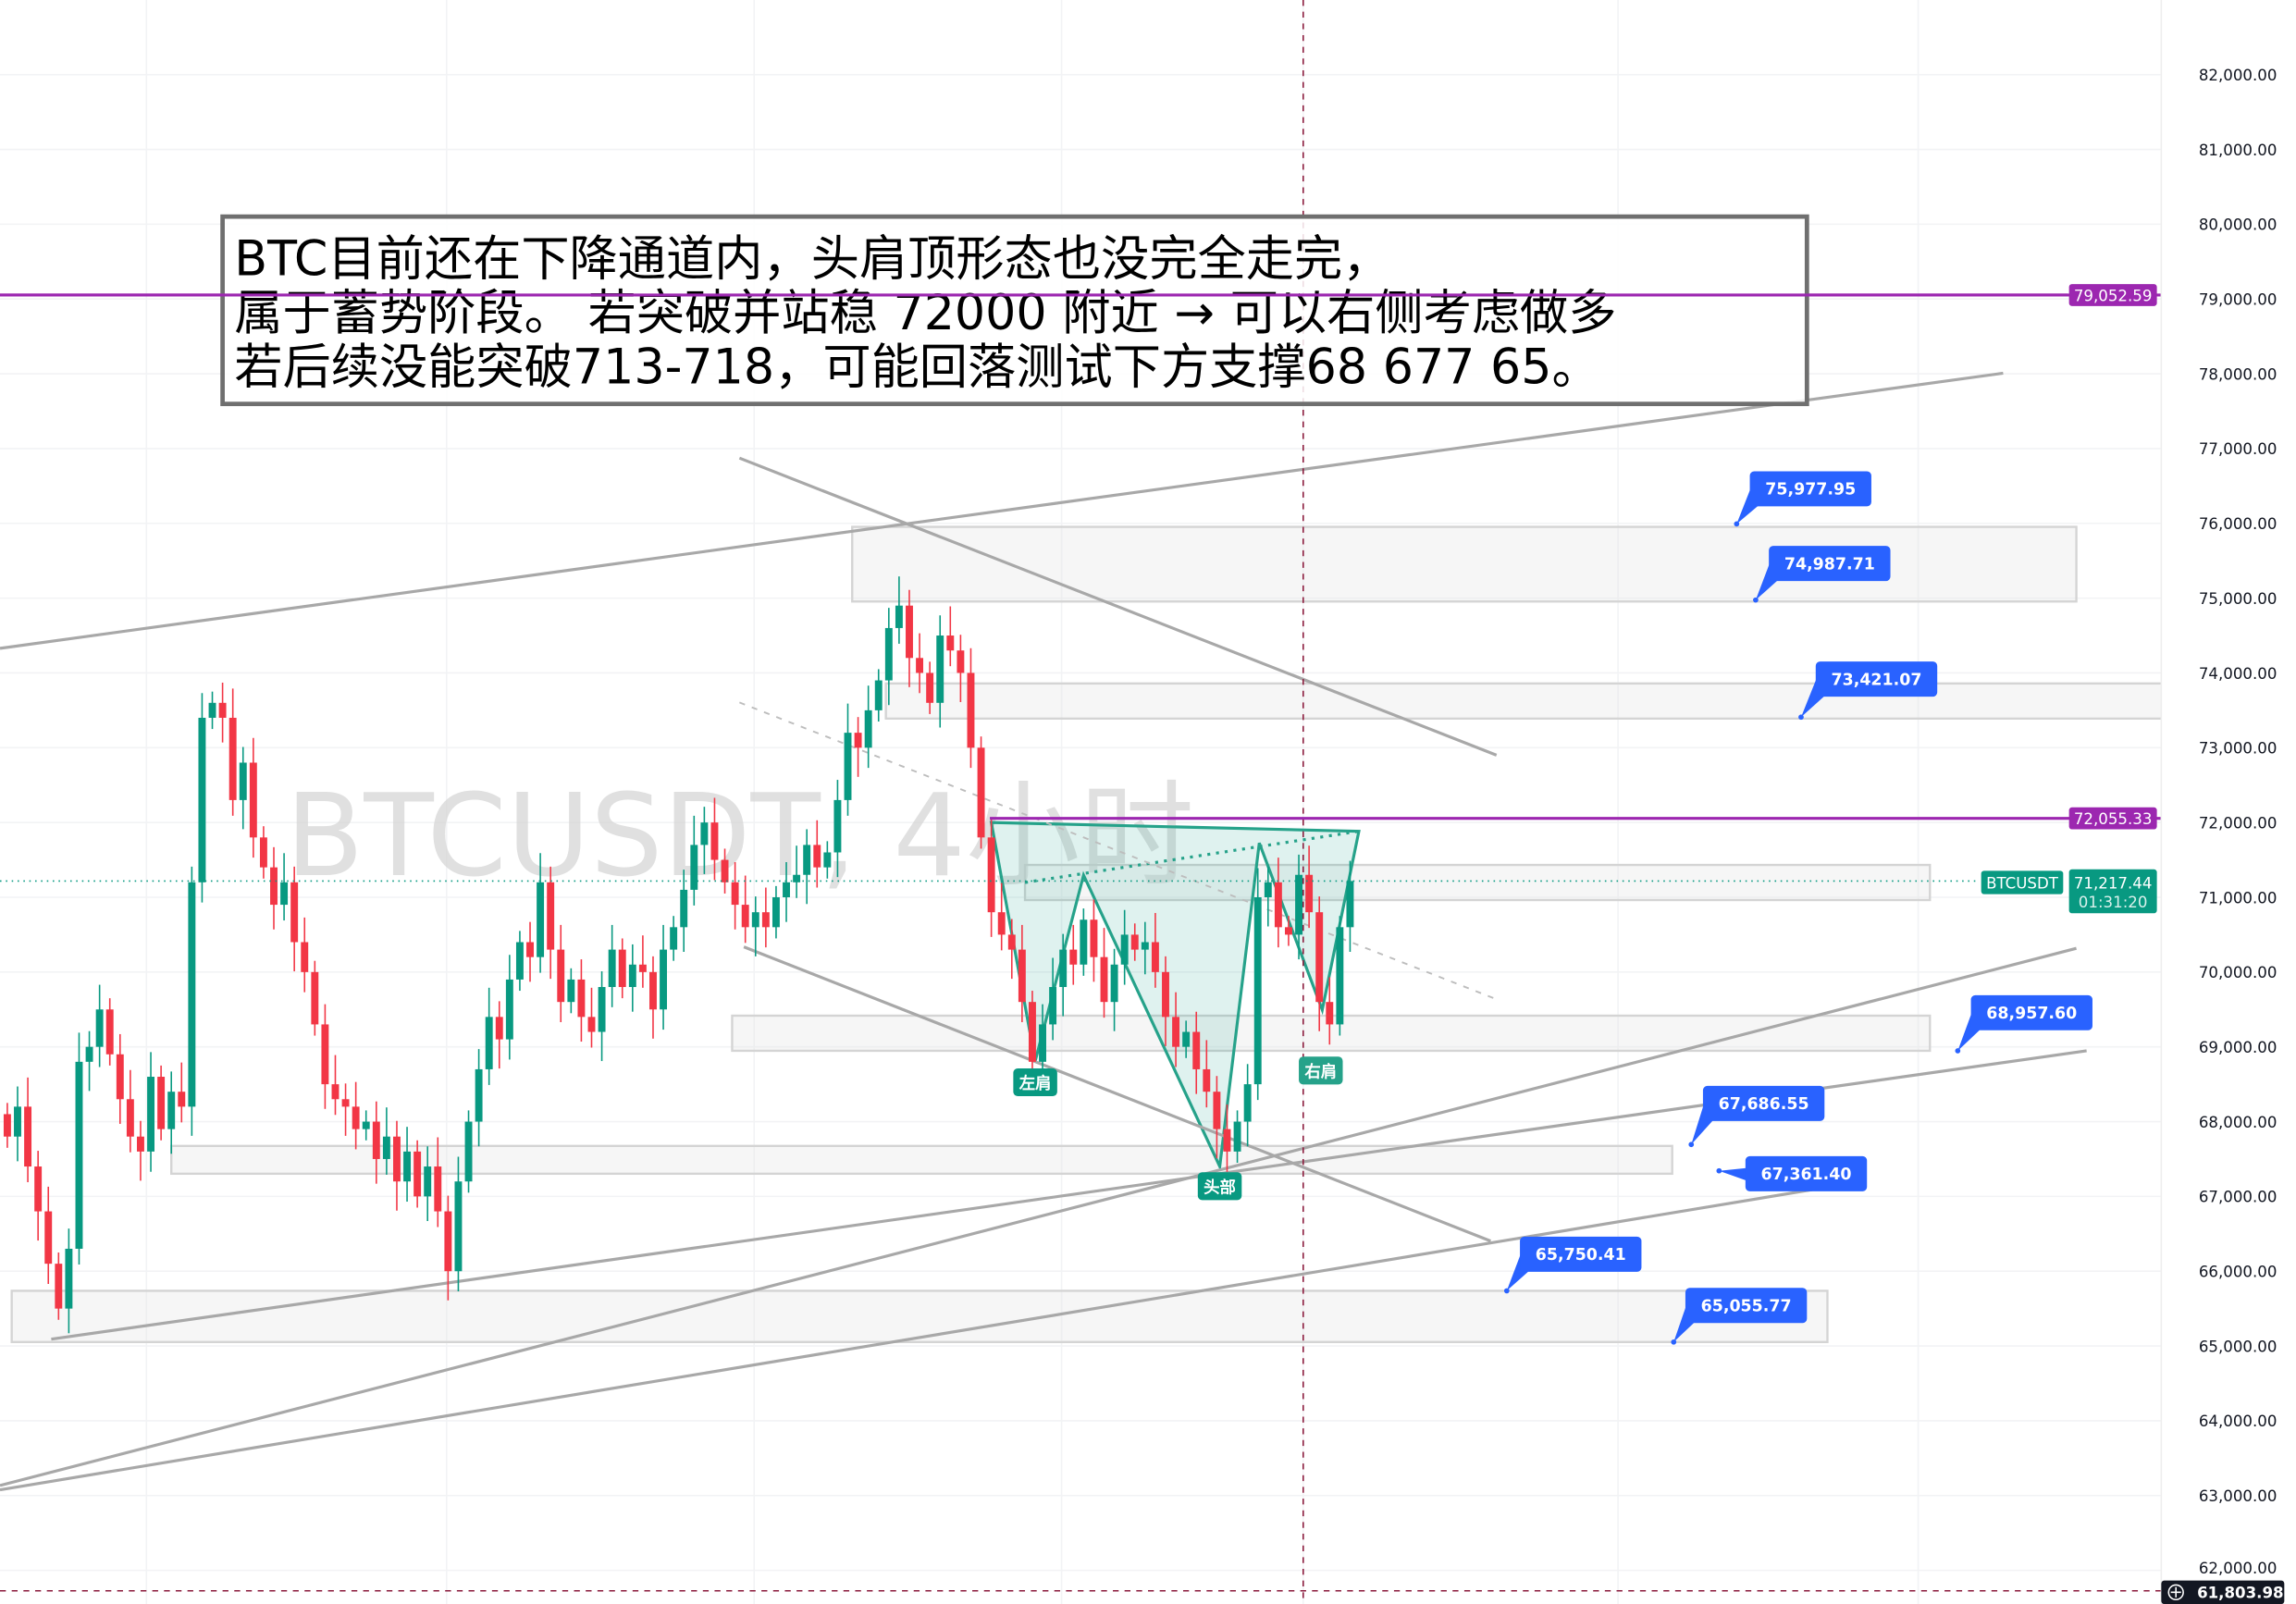 This screenshot has height=1604, width=2296. Describe the element at coordinates (2022, 883) in the screenshot. I see `symbol-tag-text: BTCUSDT` at that location.